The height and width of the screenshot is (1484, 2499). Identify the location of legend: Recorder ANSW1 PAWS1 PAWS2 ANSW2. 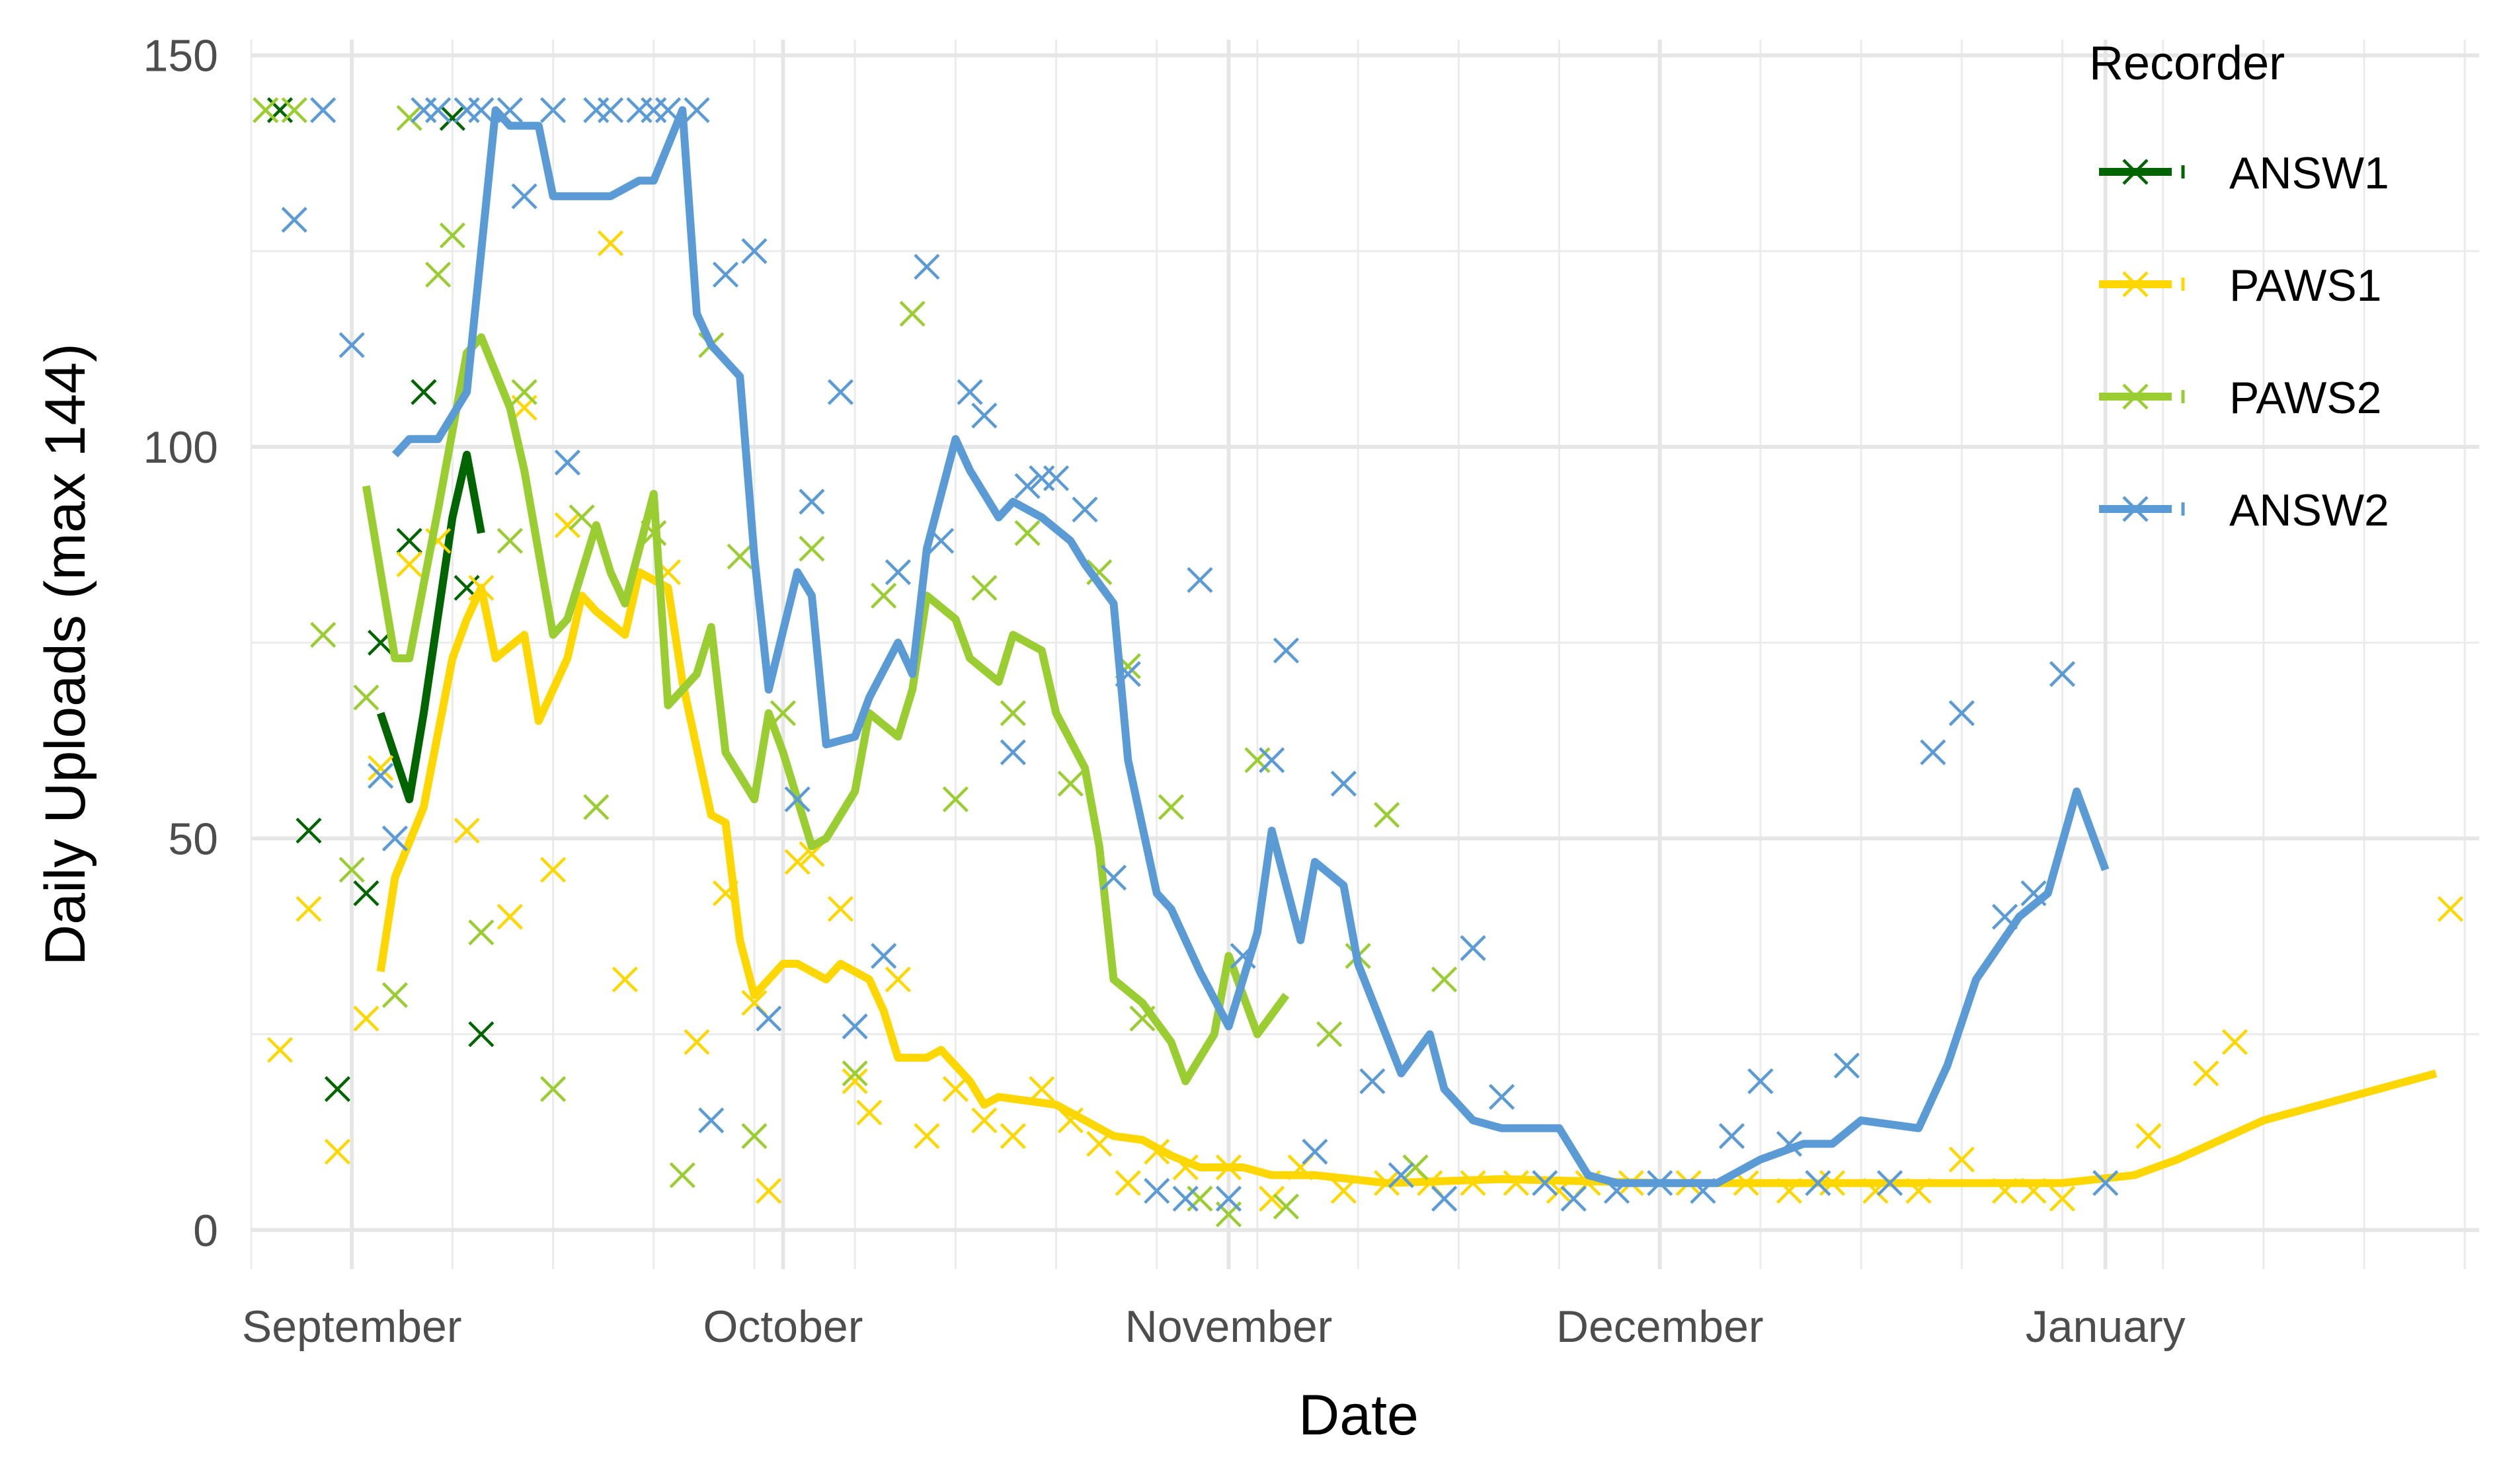
(2239, 286).